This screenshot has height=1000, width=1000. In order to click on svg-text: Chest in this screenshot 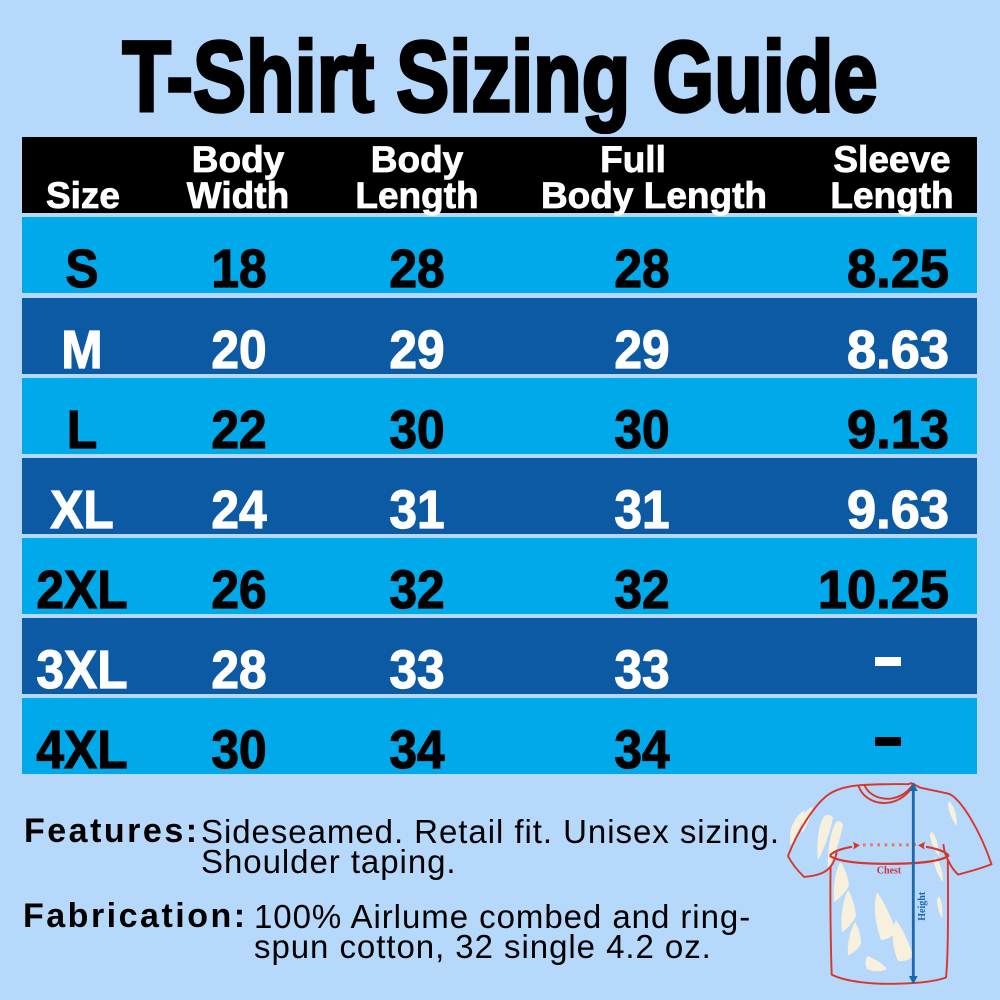, I will do `click(889, 871)`.